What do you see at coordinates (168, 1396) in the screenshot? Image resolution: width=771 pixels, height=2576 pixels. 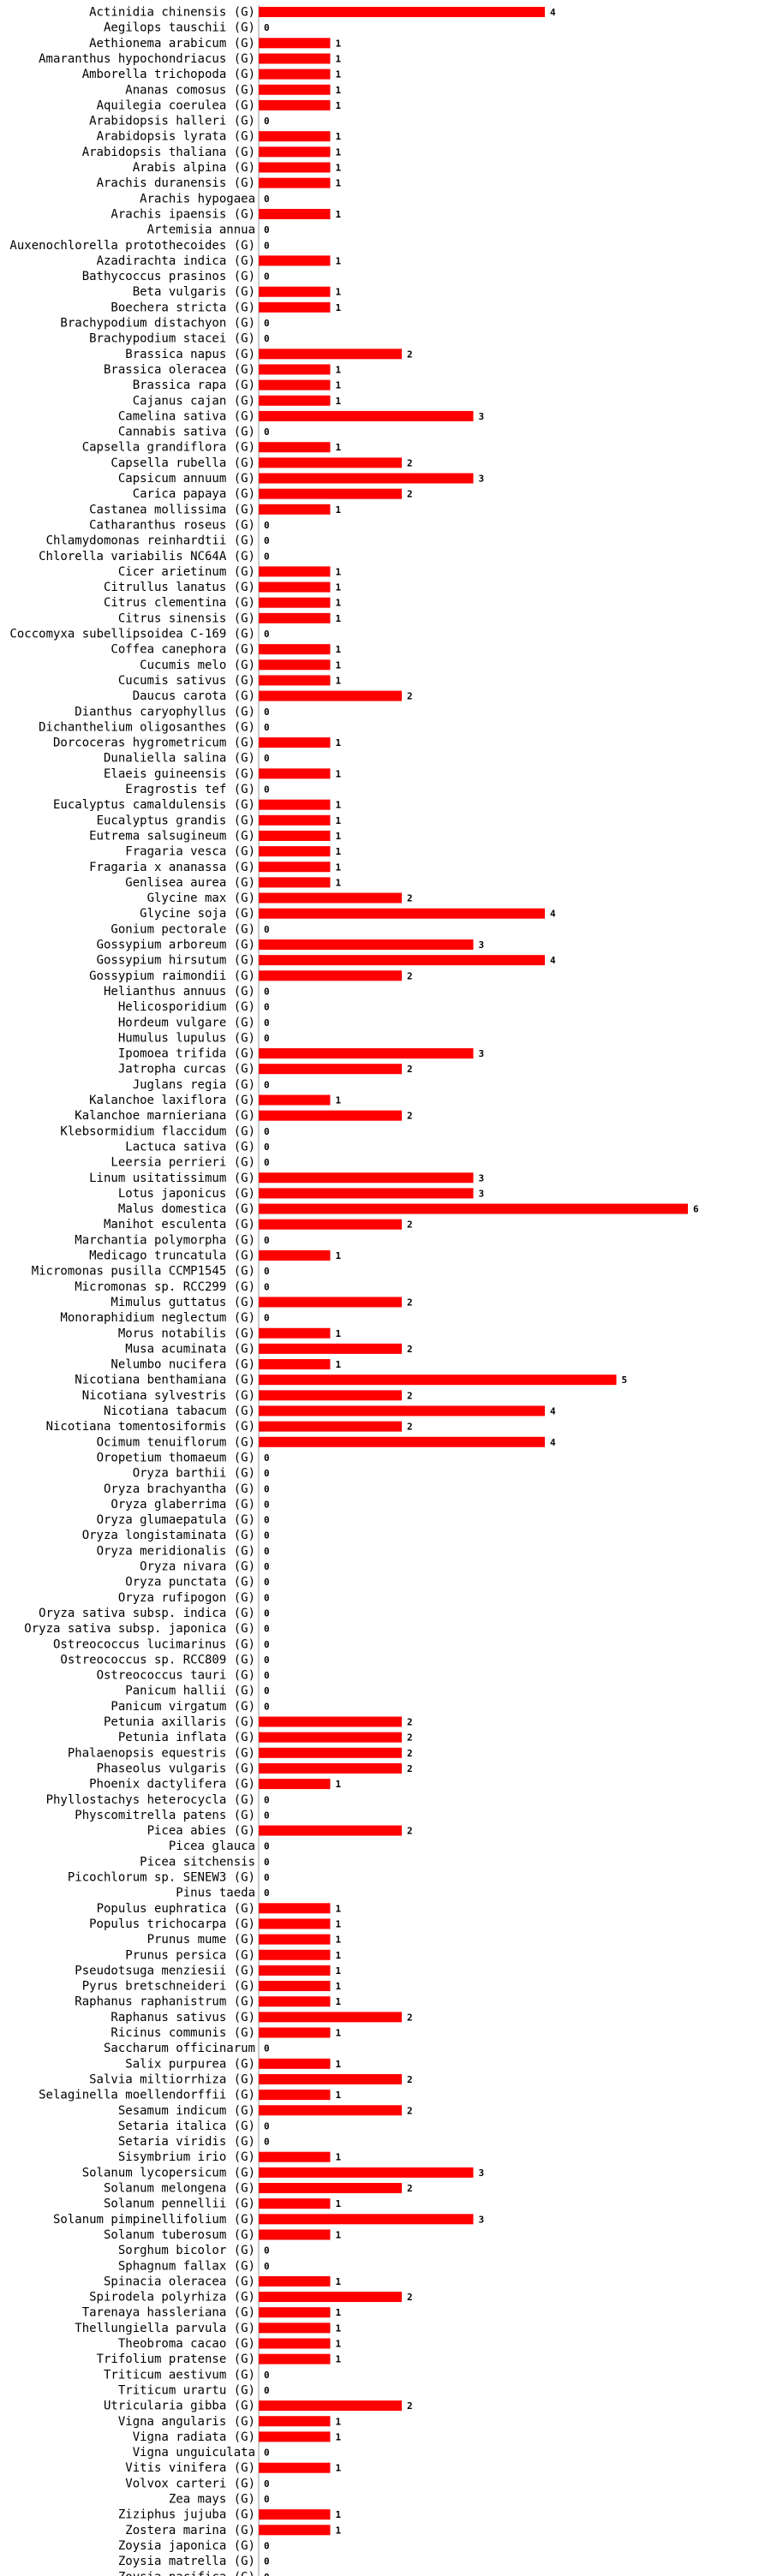 I see `category-label: Nicotiana sylvestris (G)` at bounding box center [168, 1396].